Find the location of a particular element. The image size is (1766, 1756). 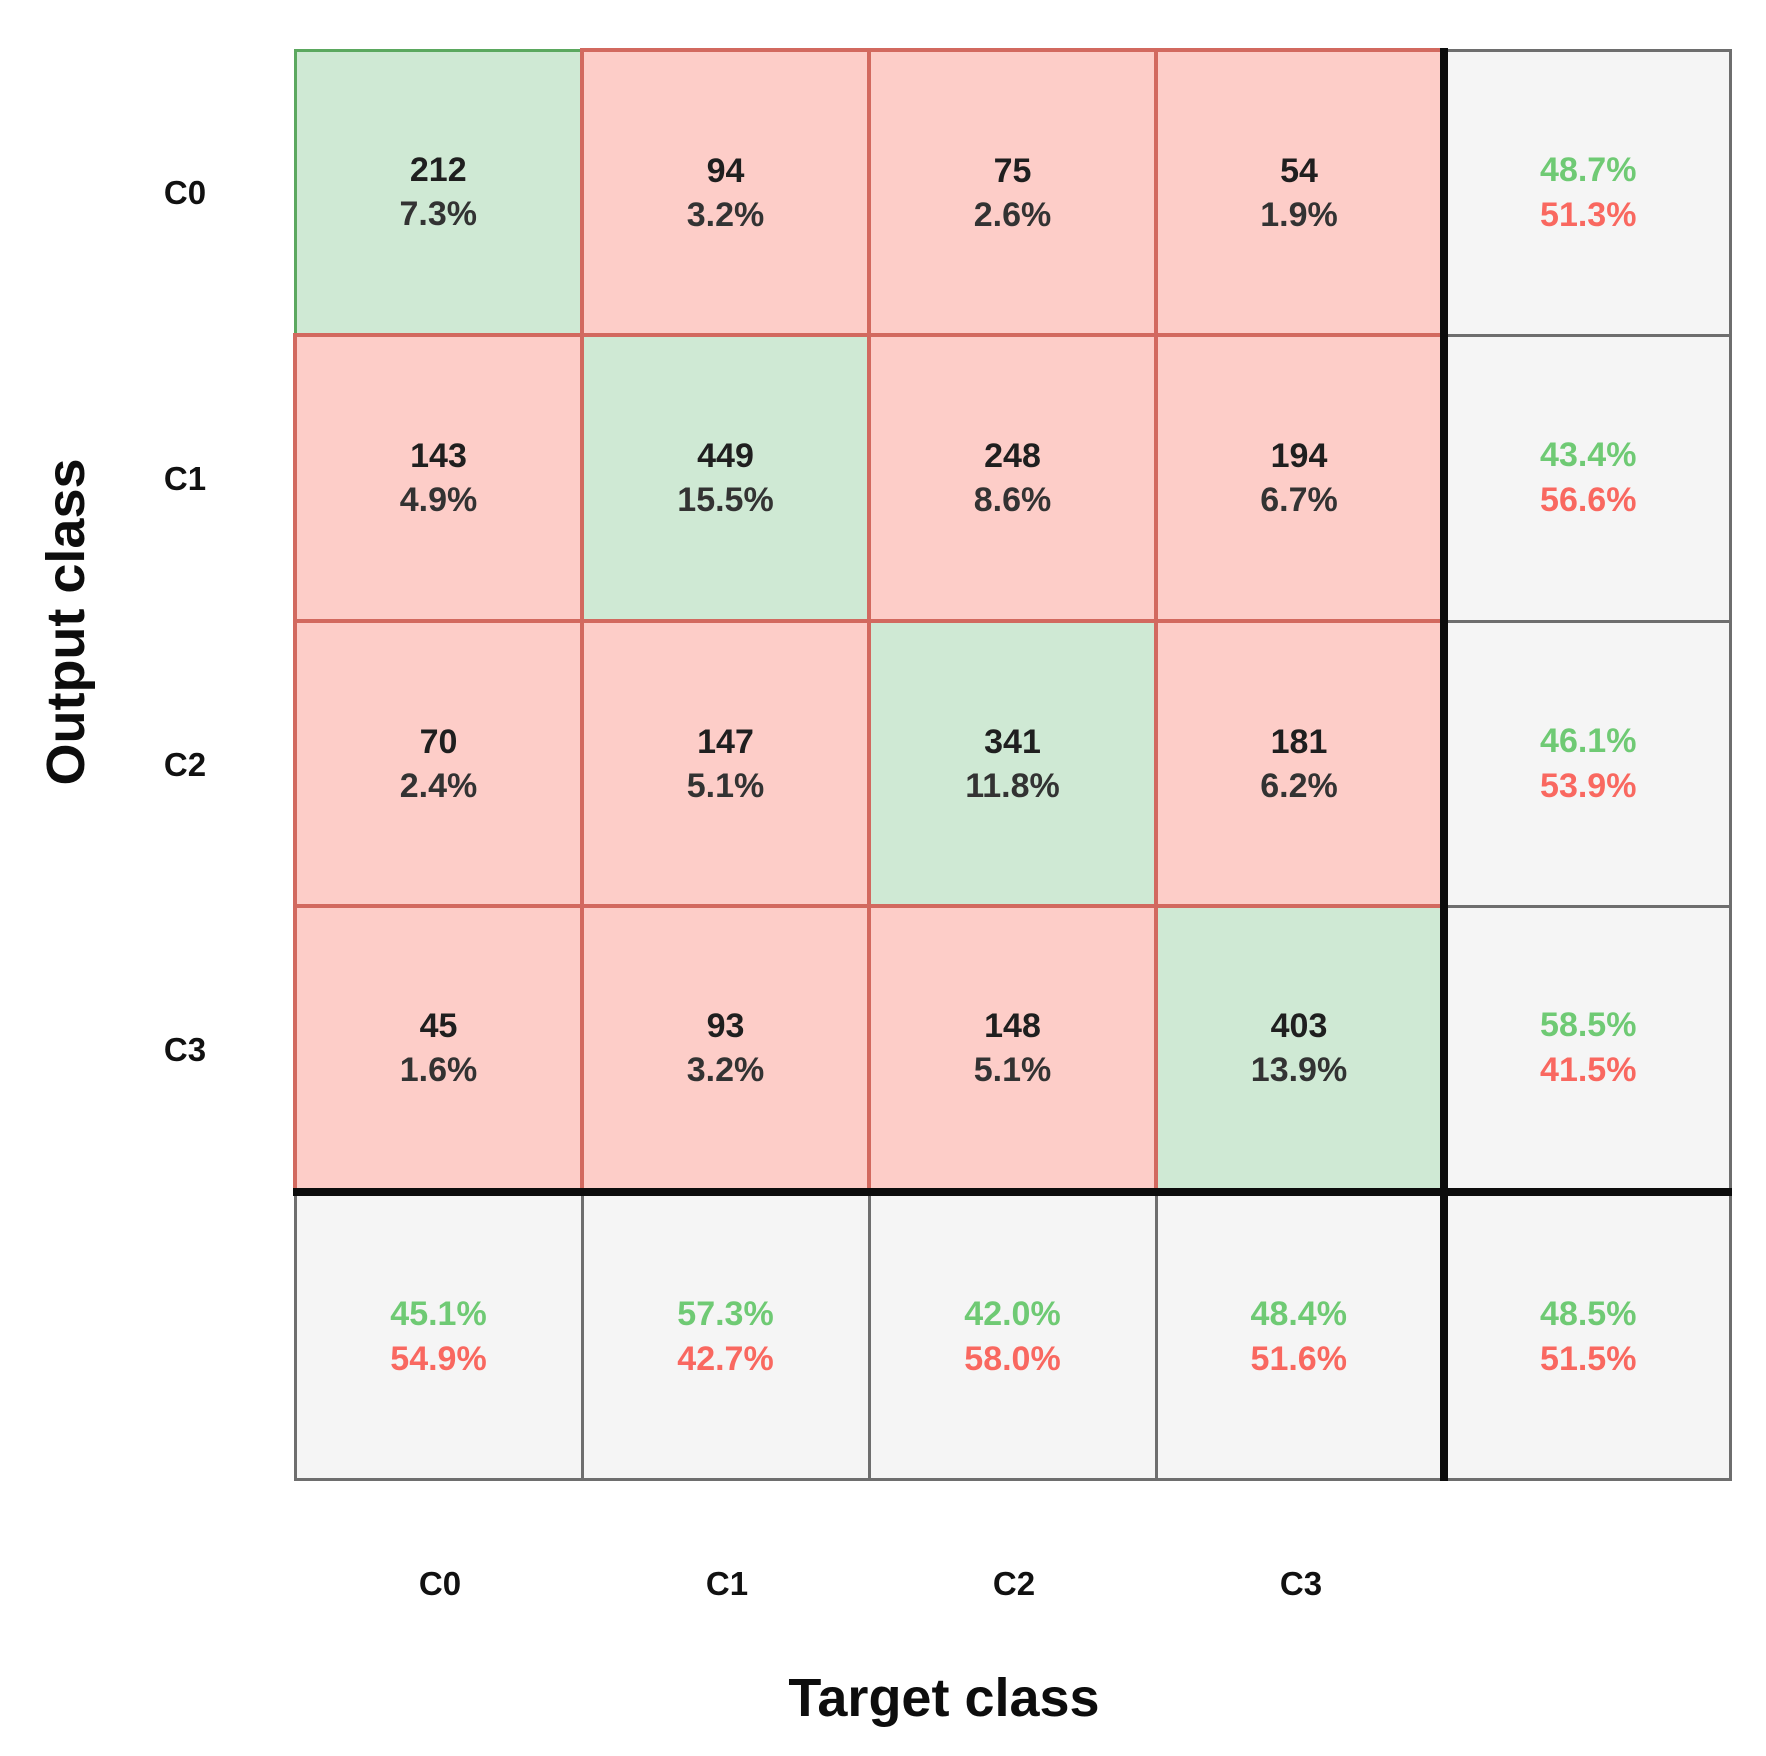

cell-percent: 2.4% is located at coordinates (438, 785).